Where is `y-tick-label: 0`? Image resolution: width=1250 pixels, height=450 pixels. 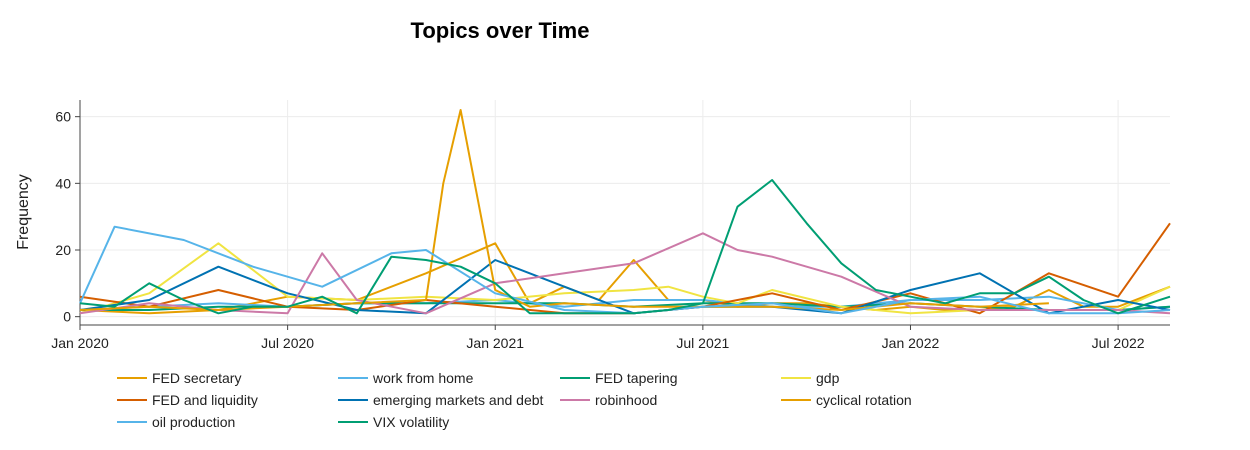
y-tick-label: 0 is located at coordinates (67, 317).